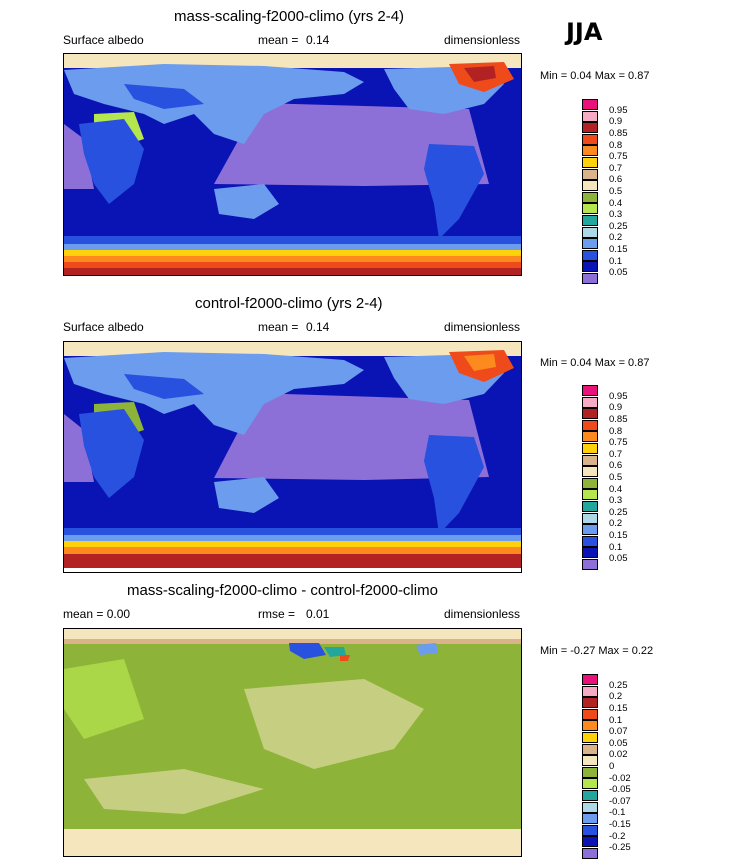  I want to click on africa-diff, so click(104, 699).